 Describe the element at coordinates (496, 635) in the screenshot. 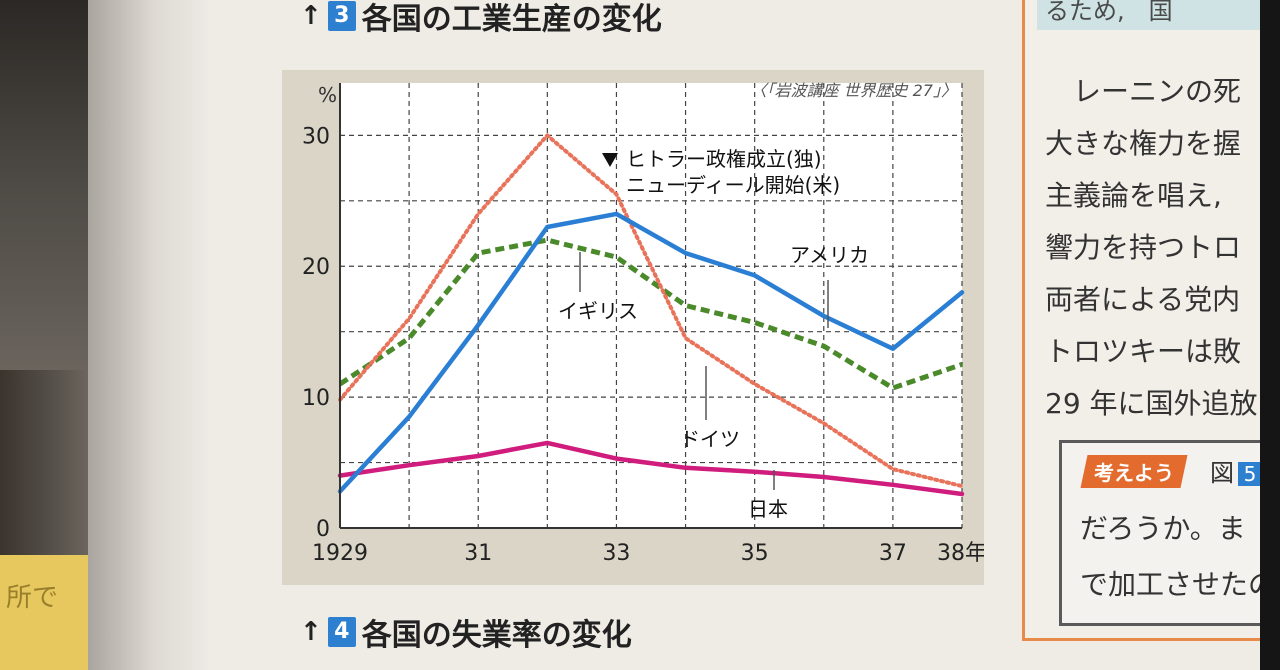

I see `figure-4-title: 各国の失業率の変化` at that location.